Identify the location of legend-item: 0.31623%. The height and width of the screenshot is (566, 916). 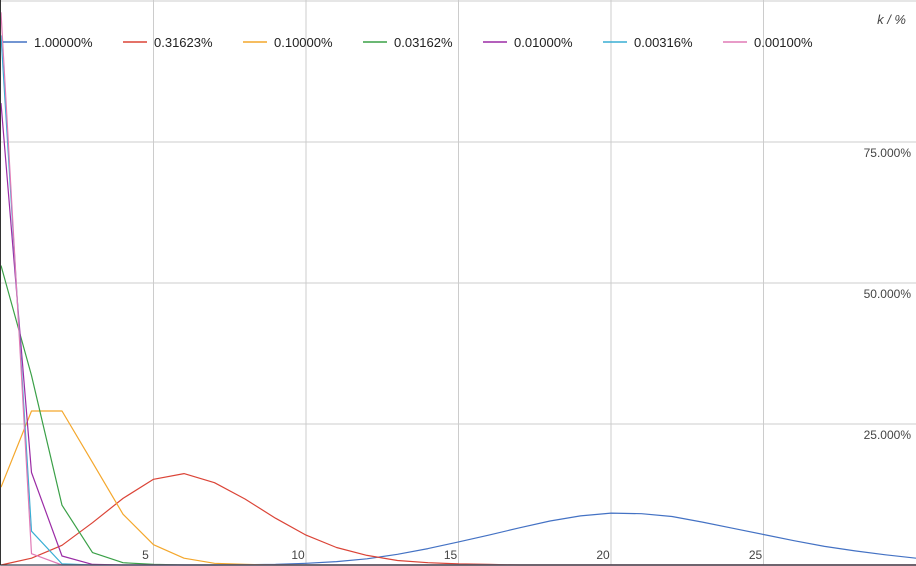
(168, 42).